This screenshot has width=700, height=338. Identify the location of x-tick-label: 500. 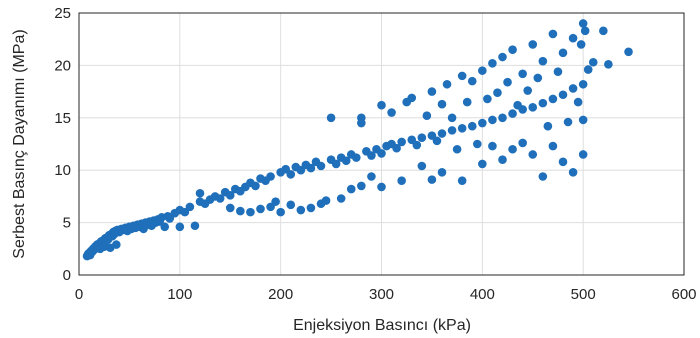
(583, 294).